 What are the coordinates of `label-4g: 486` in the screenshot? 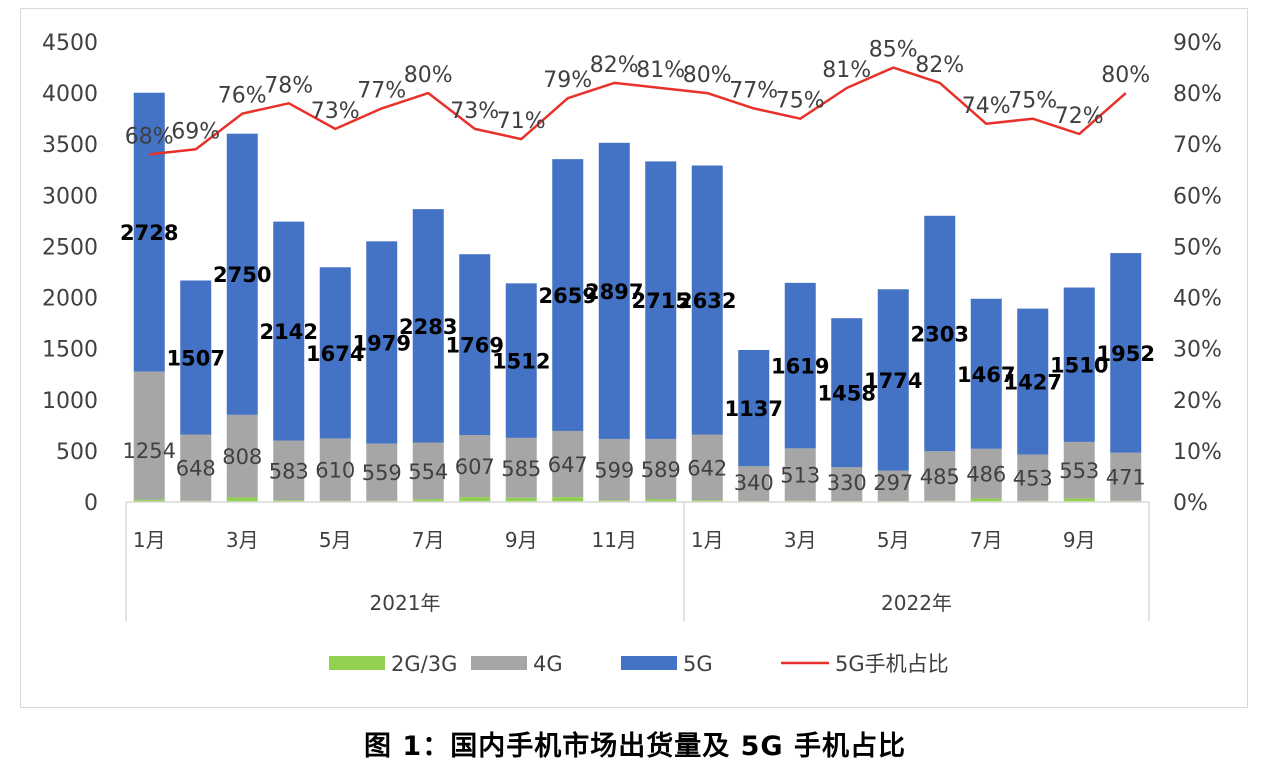 It's located at (986, 475).